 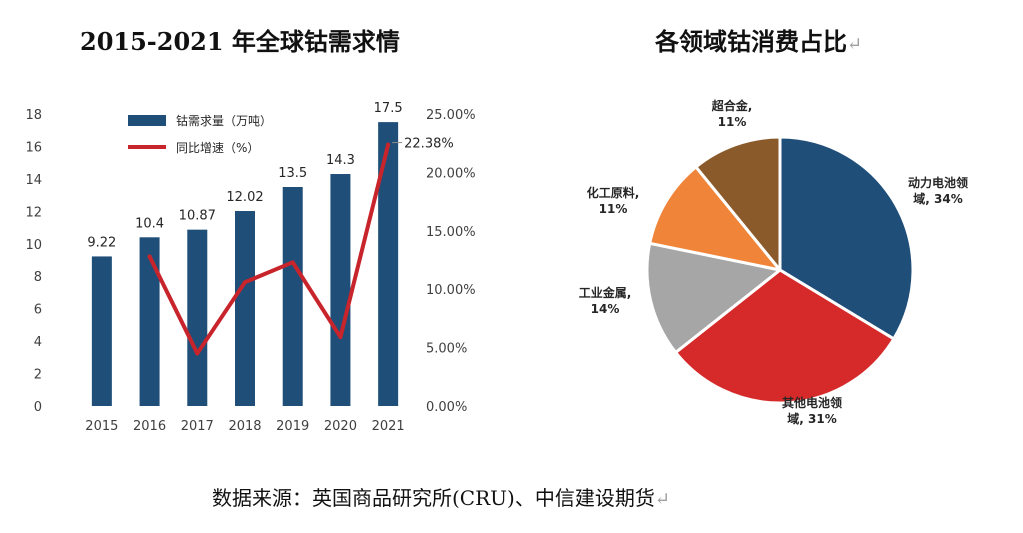 I want to click on pie-slice-label: 域, 34%, so click(x=937, y=198).